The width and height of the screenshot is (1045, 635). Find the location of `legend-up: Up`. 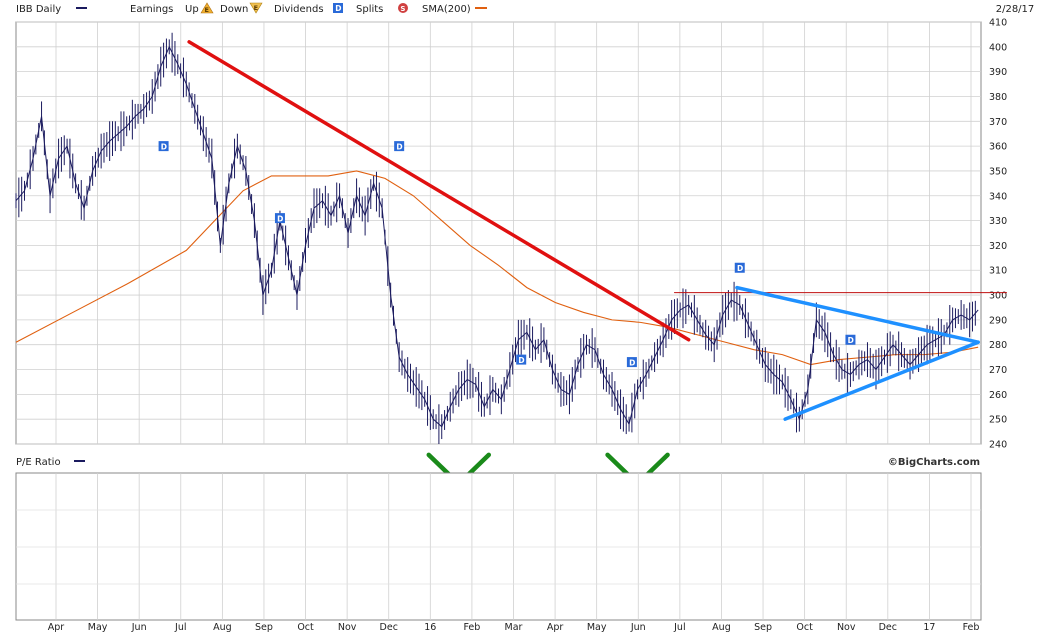

legend-up: Up is located at coordinates (192, 9).